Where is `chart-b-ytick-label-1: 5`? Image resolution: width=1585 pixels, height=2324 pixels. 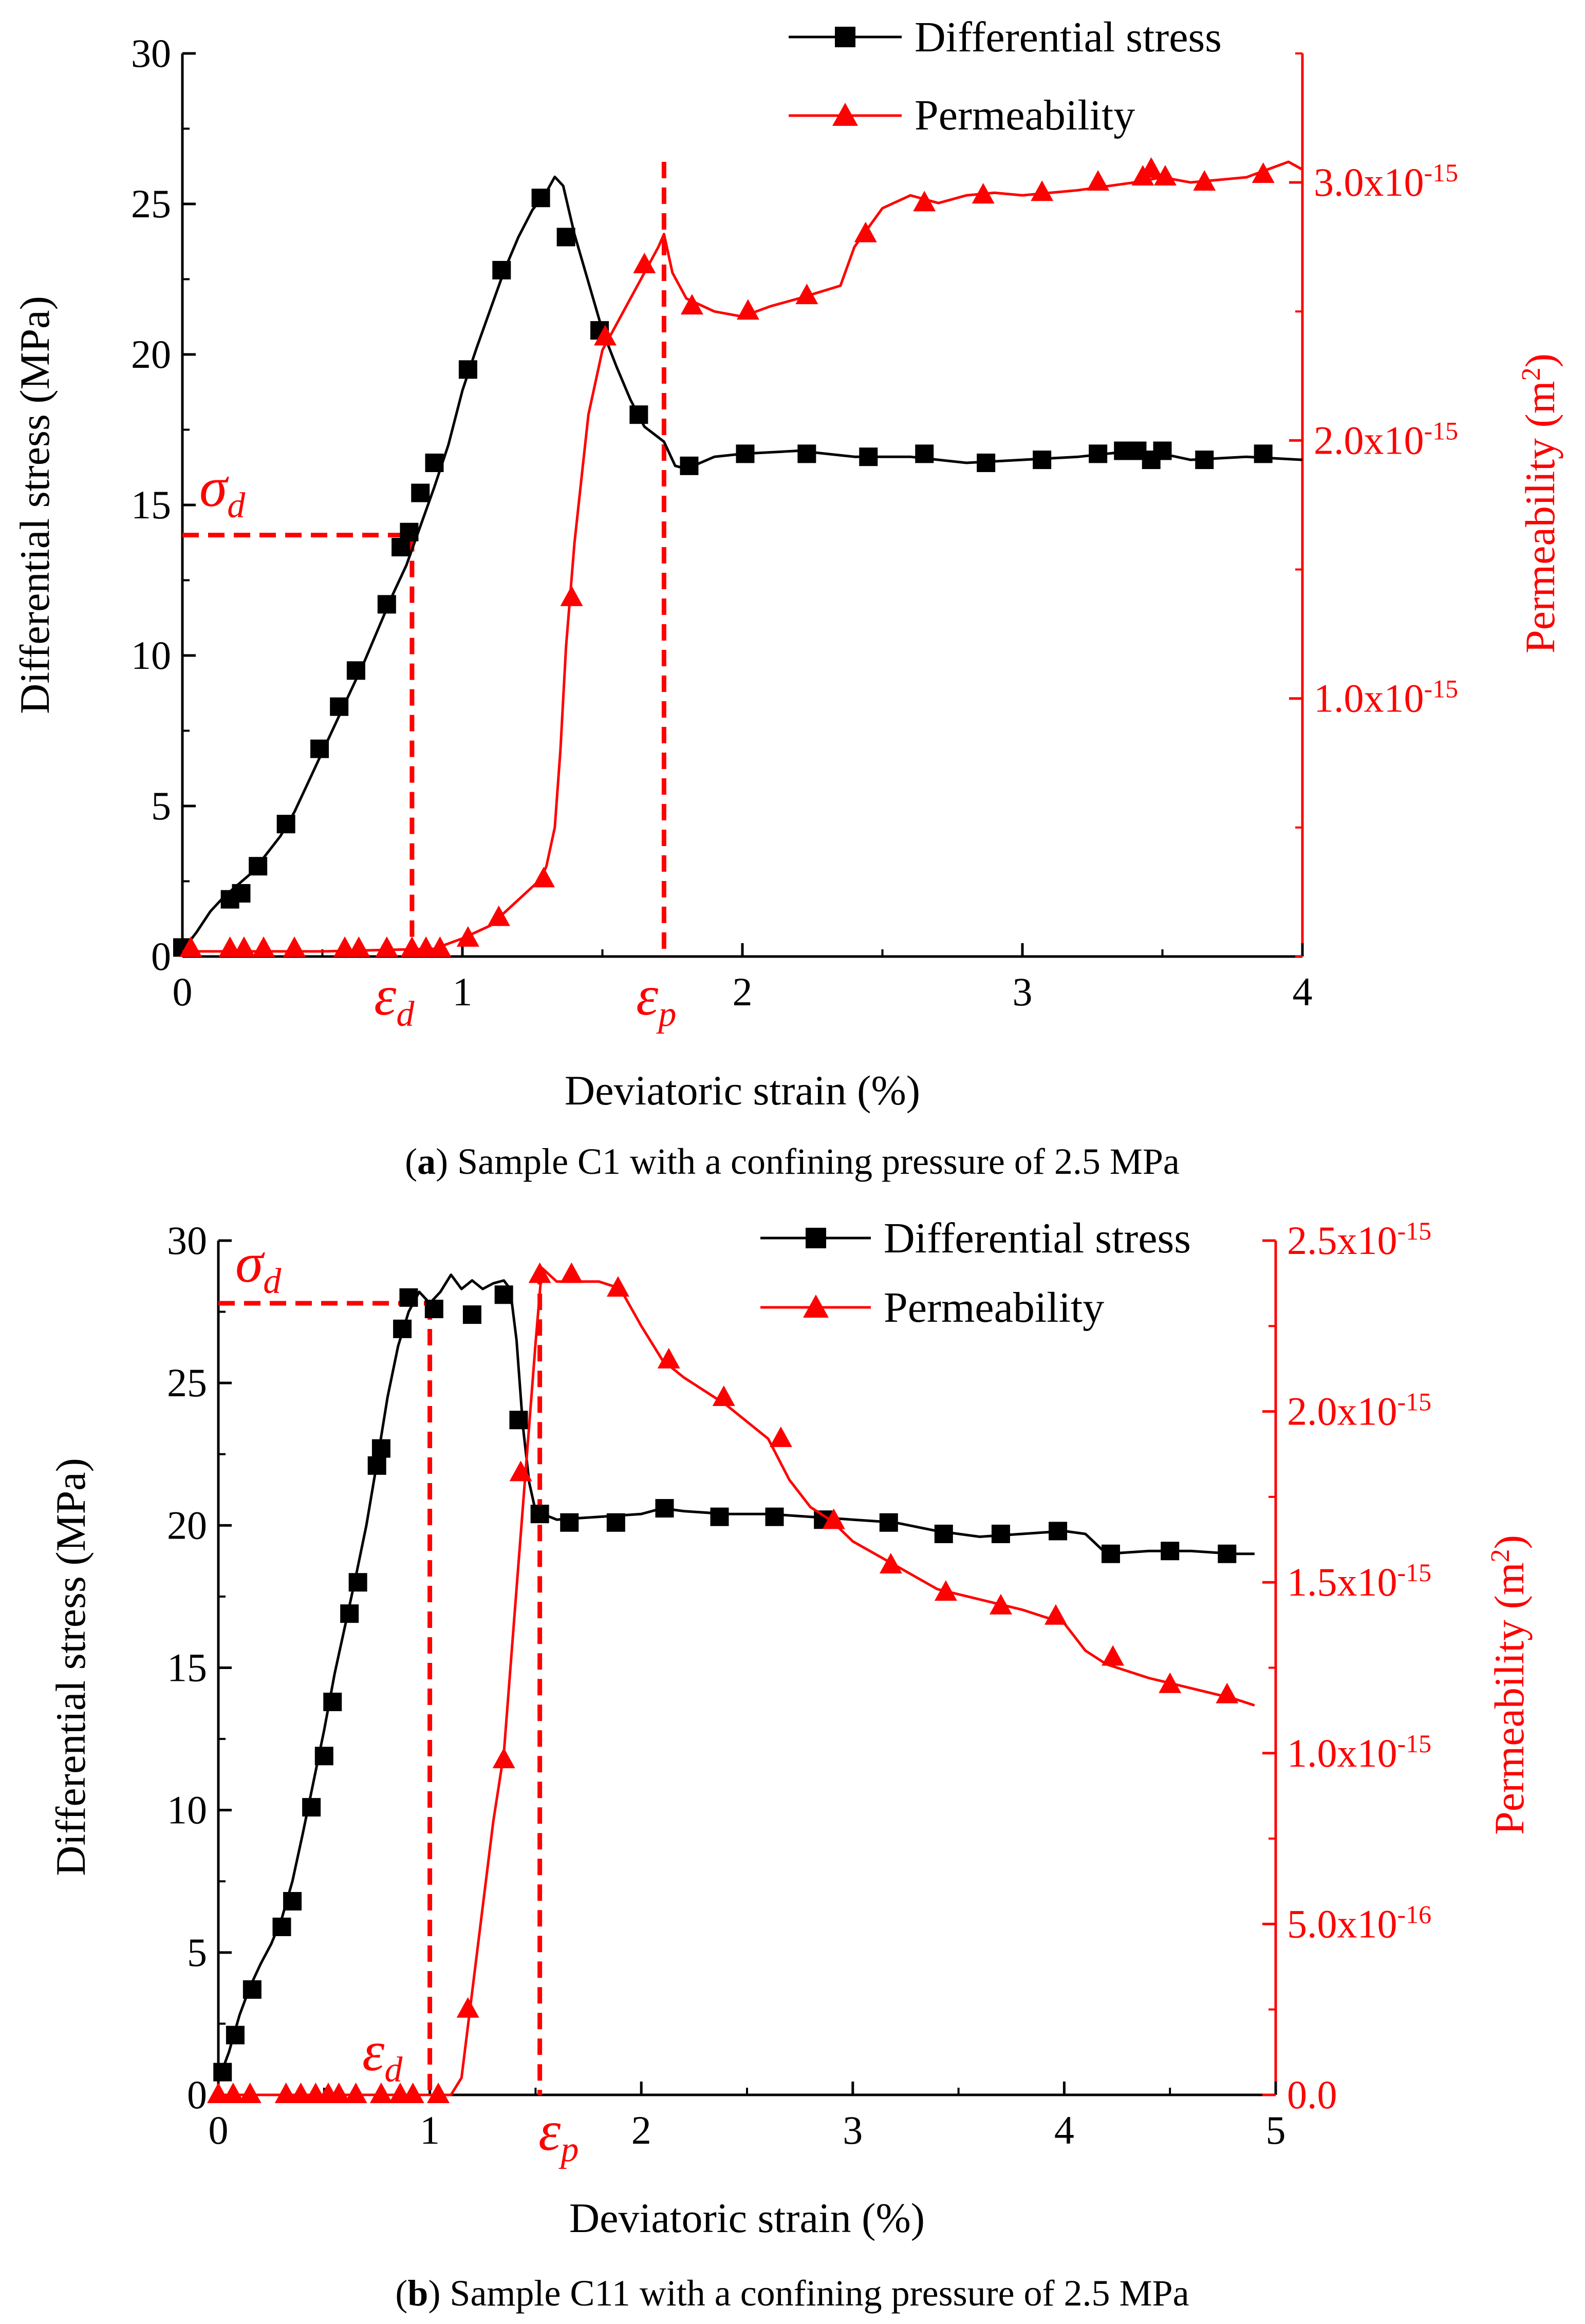
chart-b-ytick-label-1: 5 is located at coordinates (197, 1952).